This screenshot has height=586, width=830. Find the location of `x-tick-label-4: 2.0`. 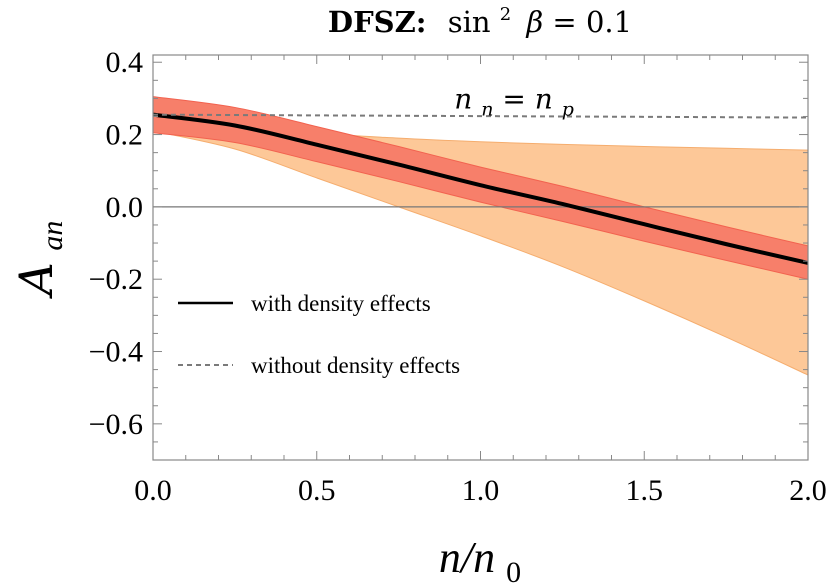

x-tick-label-4: 2.0 is located at coordinates (808, 490).